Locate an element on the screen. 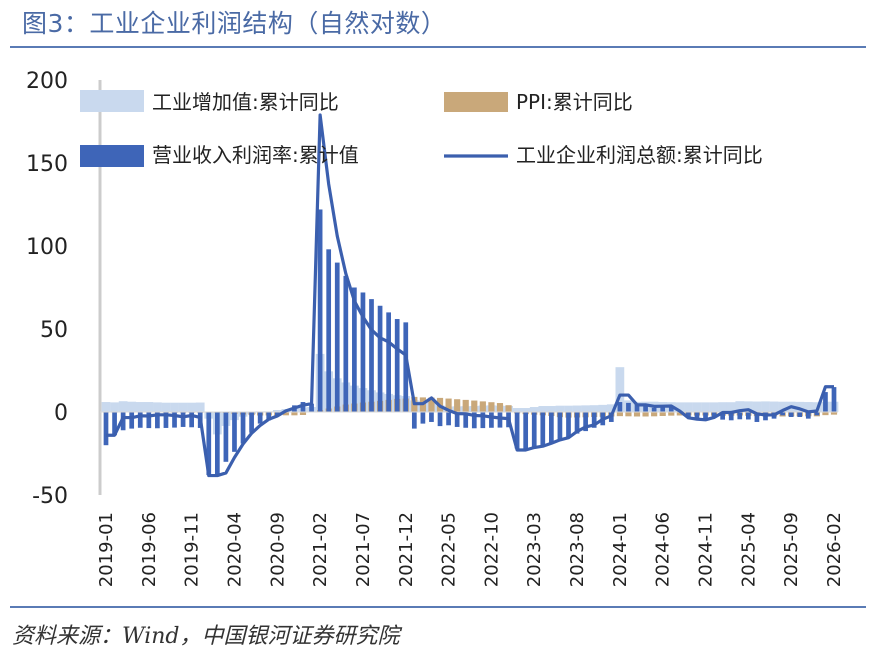 Image resolution: width=872 pixels, height=654 pixels. y-tick-label: 50 is located at coordinates (54, 330).